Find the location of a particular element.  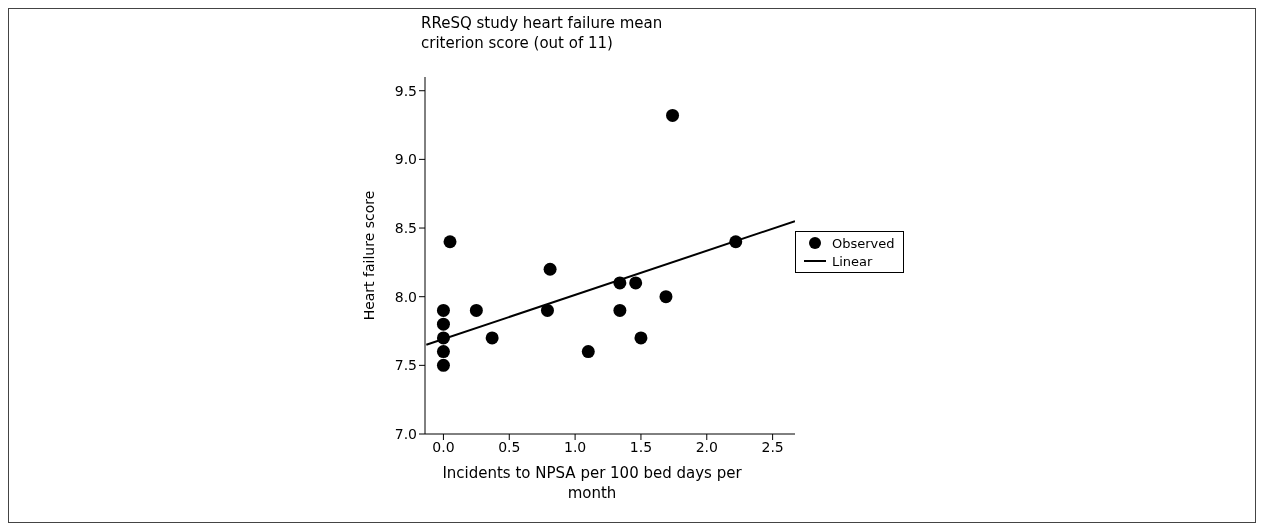

x-tick-label: 0.5 is located at coordinates (509, 446).